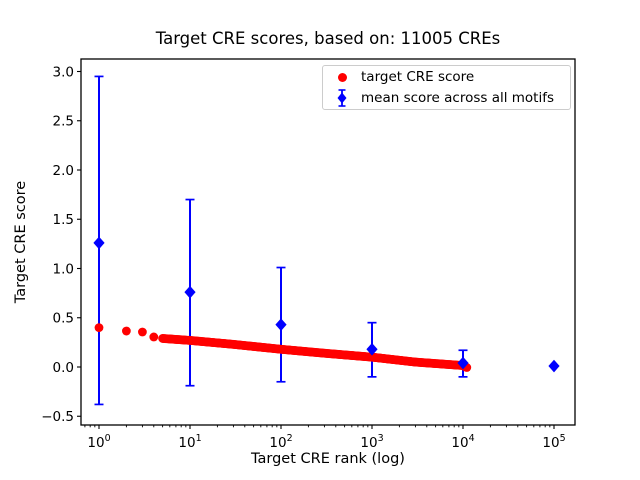  I want to click on y-tick-label: 0.0, so click(63, 368).